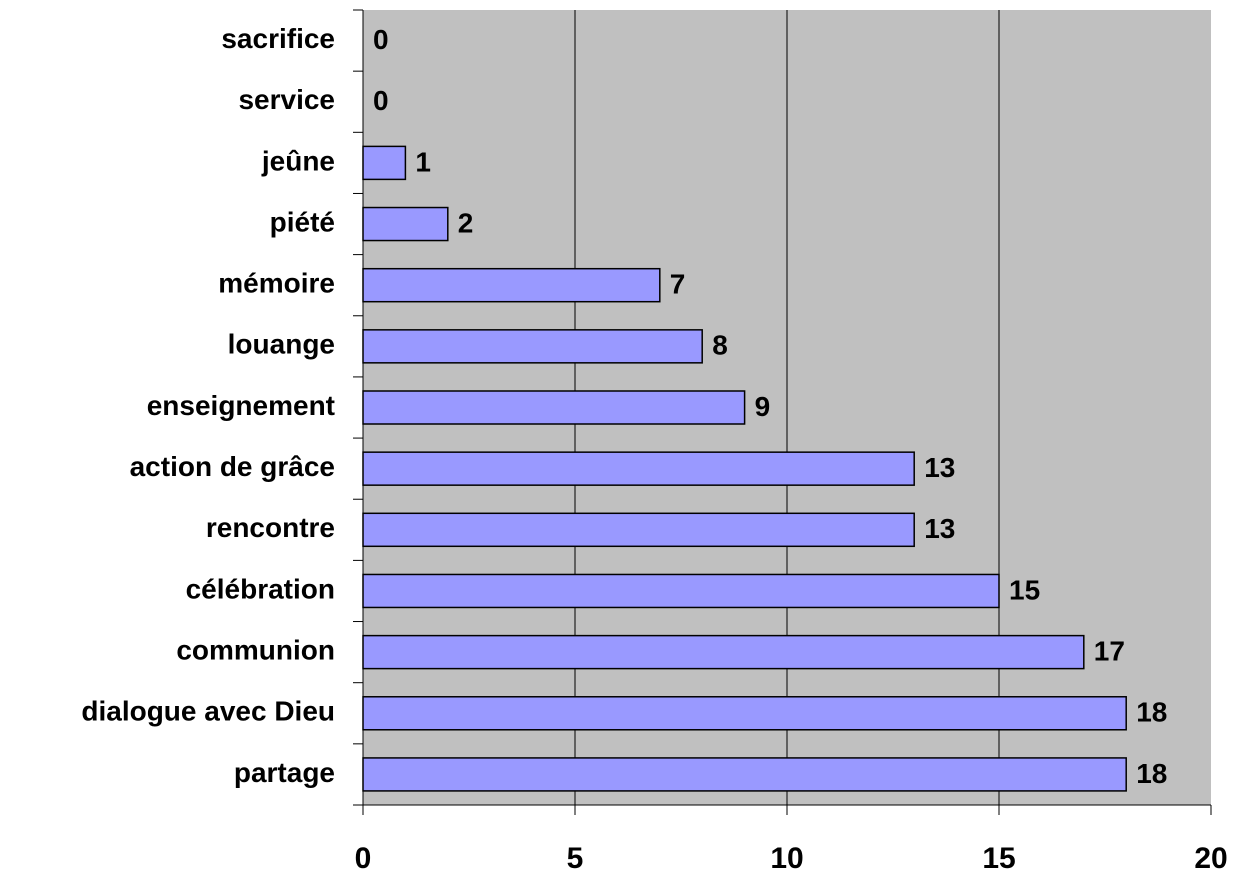 The image size is (1242, 875). What do you see at coordinates (575, 858) in the screenshot?
I see `x-tick-label: 5` at bounding box center [575, 858].